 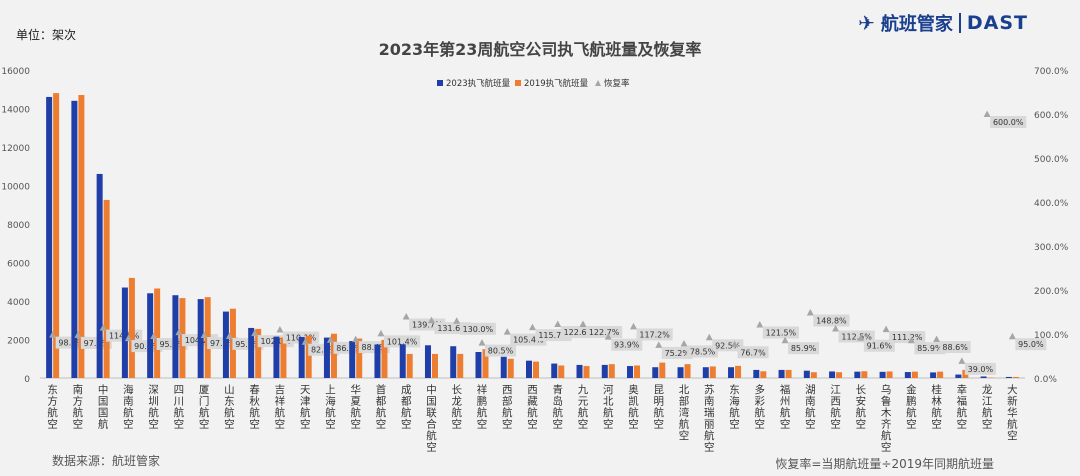 What do you see at coordinates (528, 340) in the screenshot?
I see `recovery-data-label: 105.4%` at bounding box center [528, 340].